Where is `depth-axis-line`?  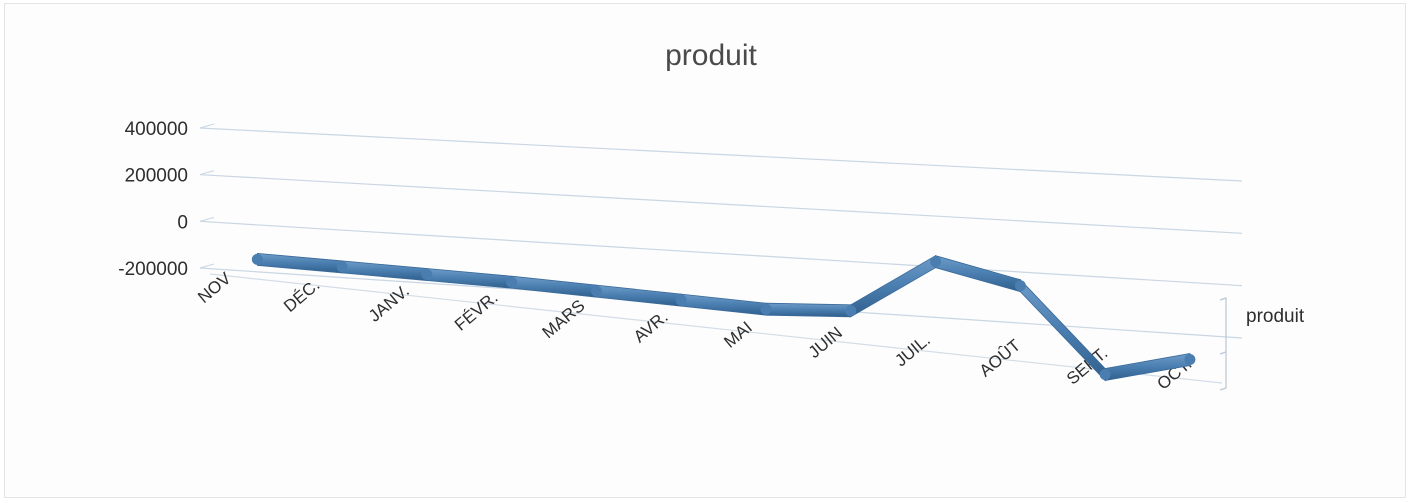 depth-axis-line is located at coordinates (1223, 344).